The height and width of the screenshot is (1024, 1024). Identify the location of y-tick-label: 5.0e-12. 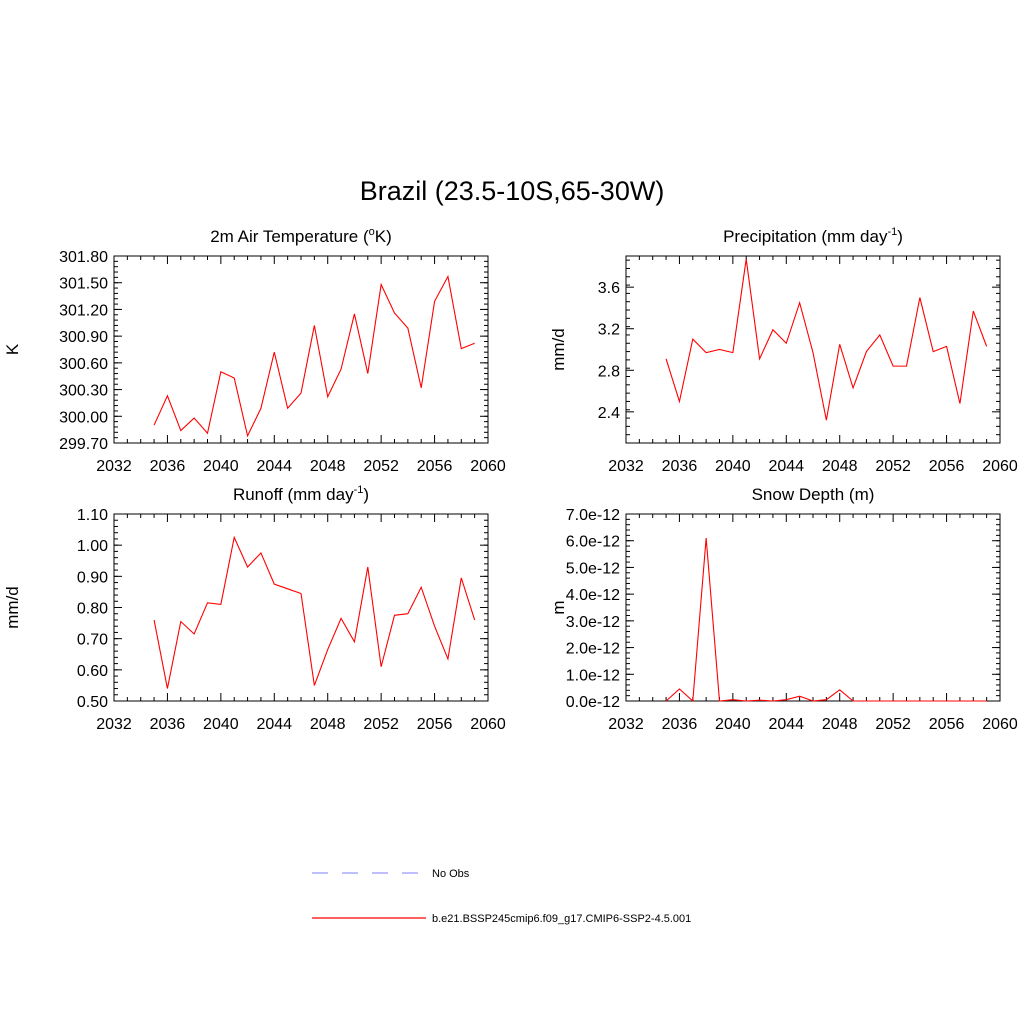
(593, 568).